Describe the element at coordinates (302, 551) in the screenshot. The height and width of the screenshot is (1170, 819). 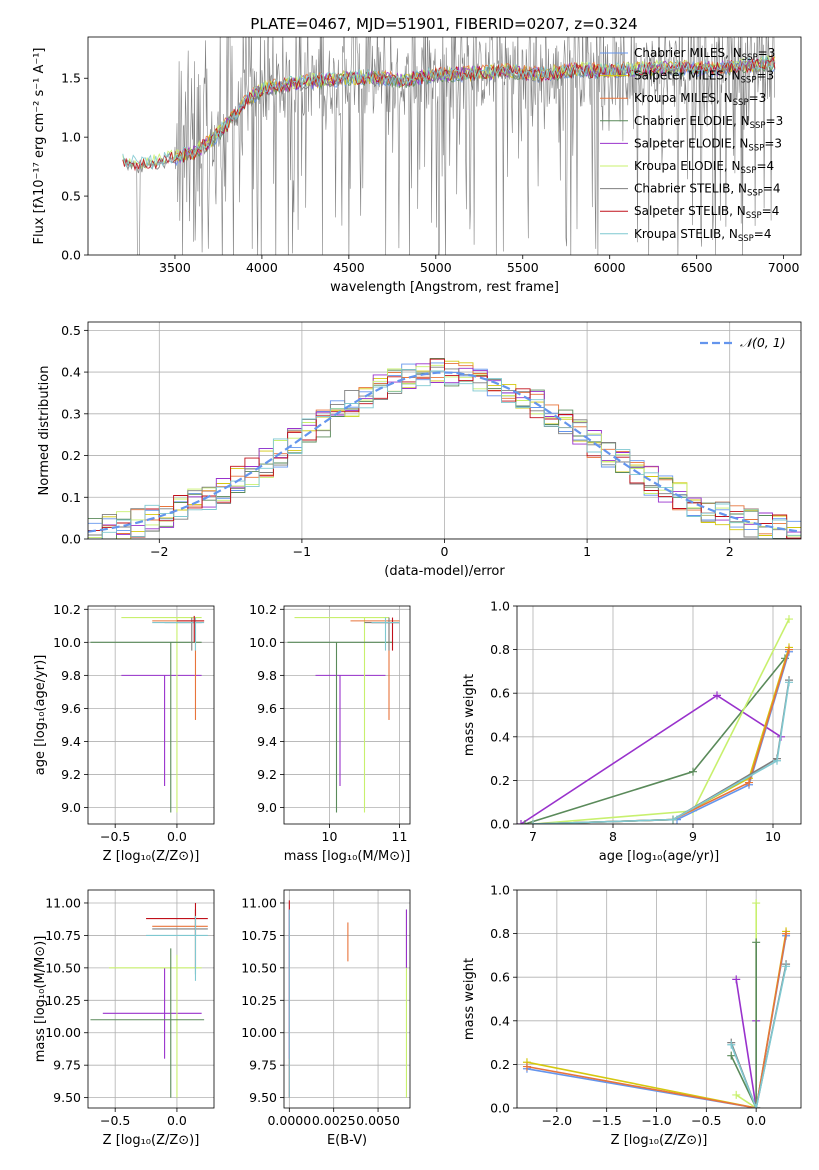
I see `x-tick-label: −1` at that location.